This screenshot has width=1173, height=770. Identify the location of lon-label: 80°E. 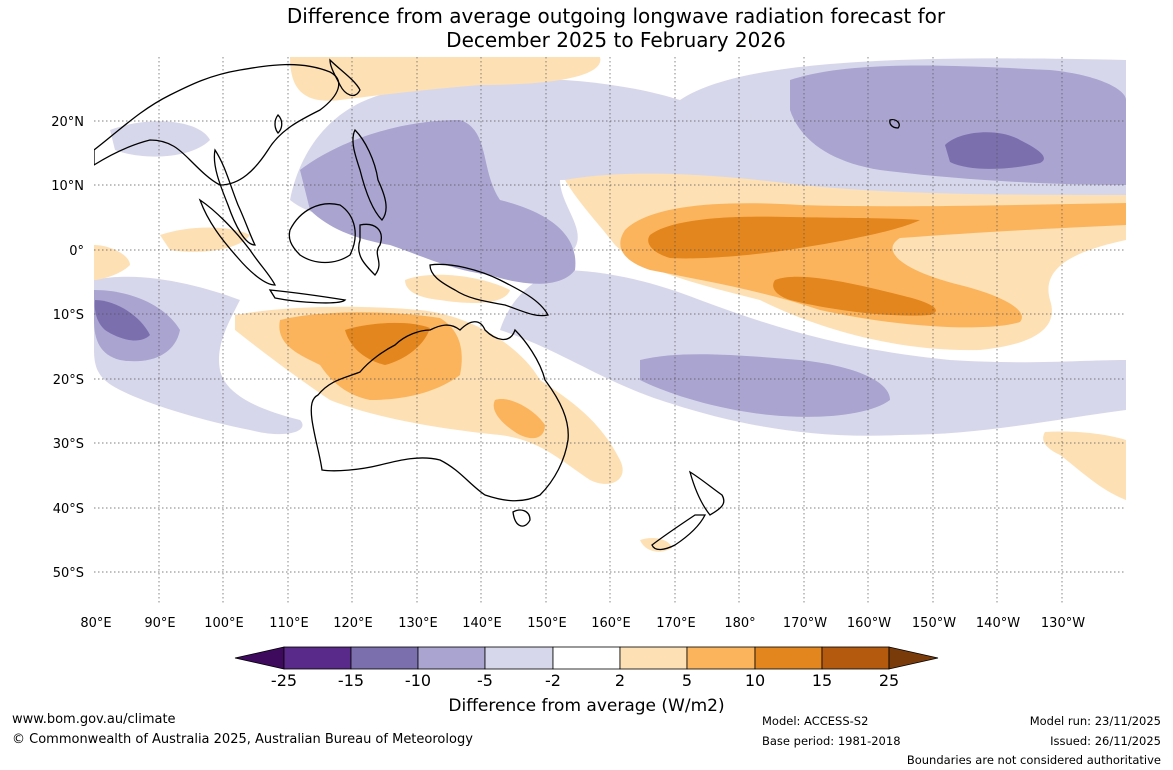
(95, 623).